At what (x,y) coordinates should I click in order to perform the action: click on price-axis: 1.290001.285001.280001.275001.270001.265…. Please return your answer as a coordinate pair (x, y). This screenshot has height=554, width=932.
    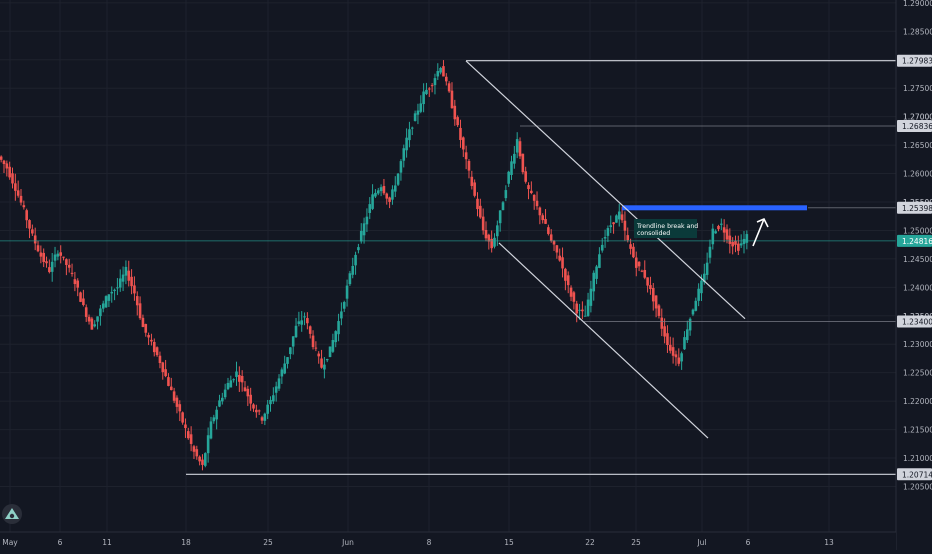
    Looking at the image, I should click on (913, 275).